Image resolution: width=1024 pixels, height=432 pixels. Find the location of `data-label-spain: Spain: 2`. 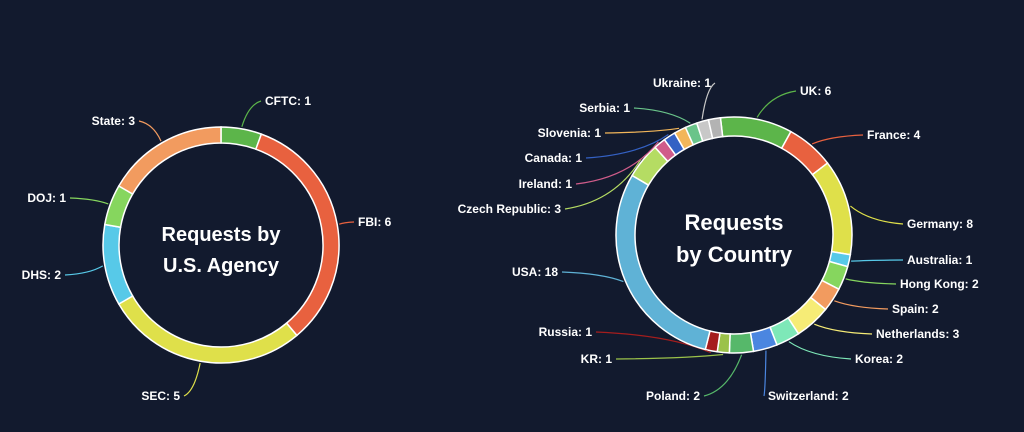

data-label-spain: Spain: 2 is located at coordinates (915, 309).